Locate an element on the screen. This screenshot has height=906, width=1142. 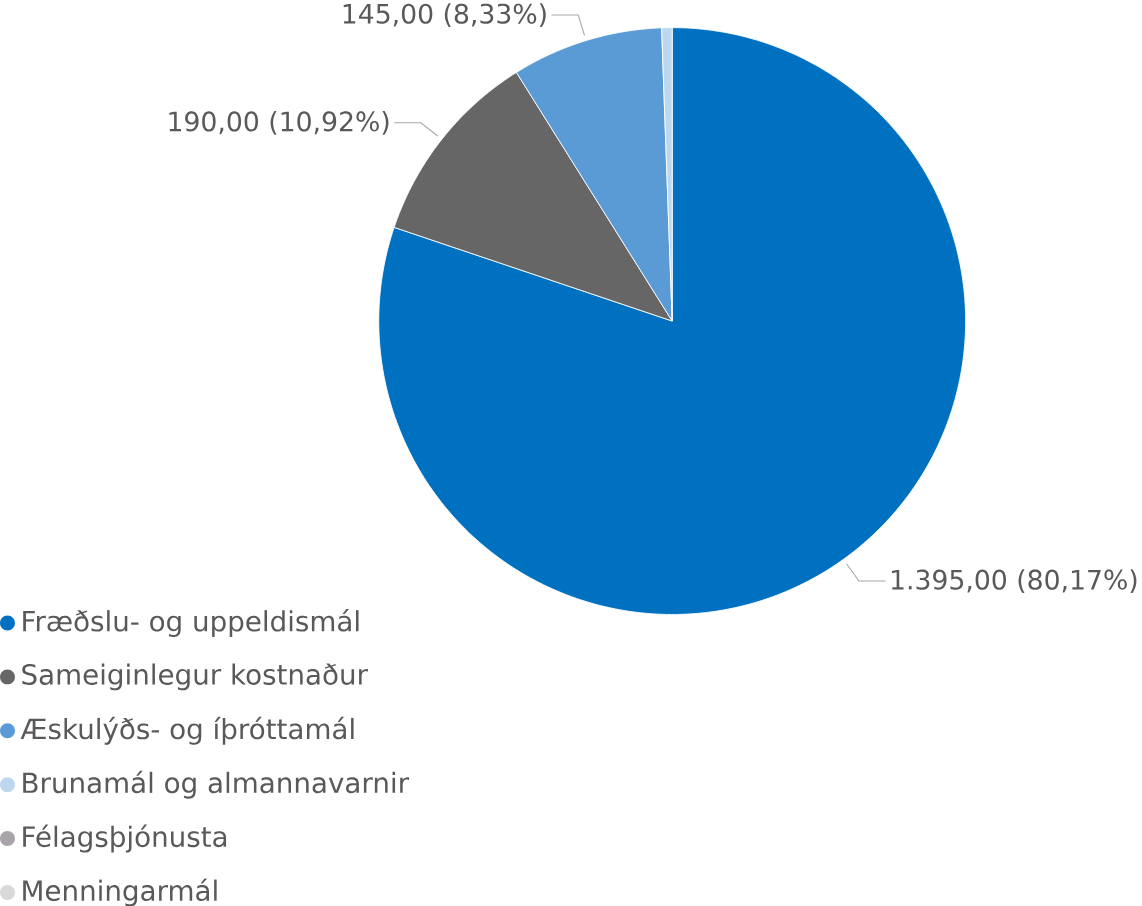
legend-label: Félagsþjónusta is located at coordinates (125, 838).